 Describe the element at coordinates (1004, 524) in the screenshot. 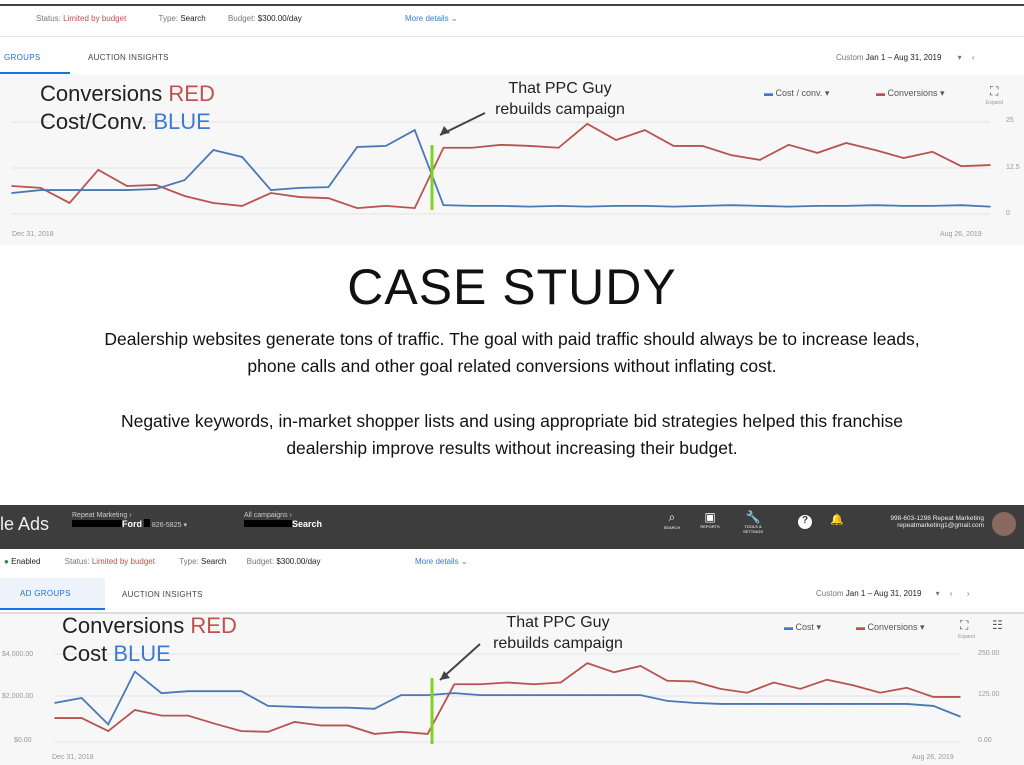

I see `avatar` at that location.